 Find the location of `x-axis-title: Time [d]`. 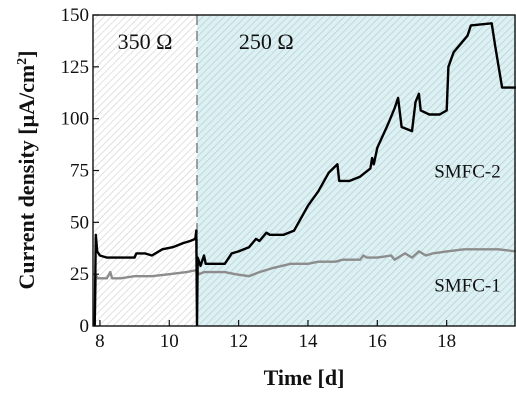

x-axis-title: Time [d] is located at coordinates (304, 377).